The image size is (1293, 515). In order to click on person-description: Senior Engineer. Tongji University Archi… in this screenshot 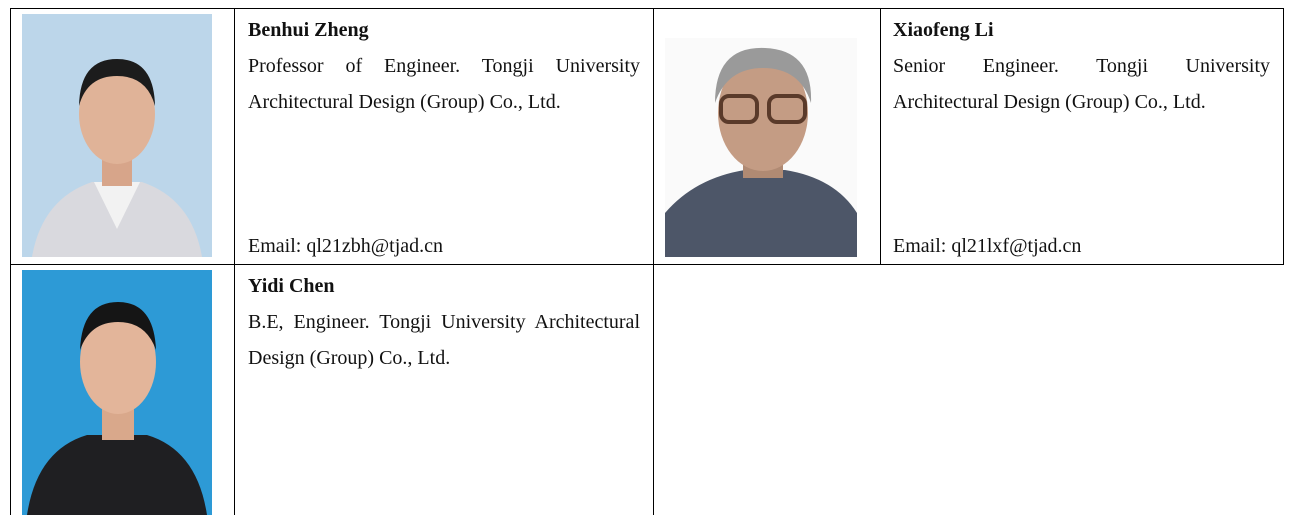, I will do `click(1081, 84)`.